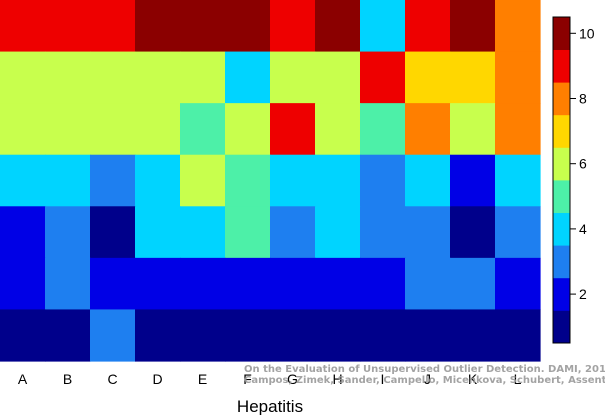 The width and height of the screenshot is (605, 415). Describe the element at coordinates (338, 284) in the screenshot. I see `heatmap-cell-H-row6` at that location.